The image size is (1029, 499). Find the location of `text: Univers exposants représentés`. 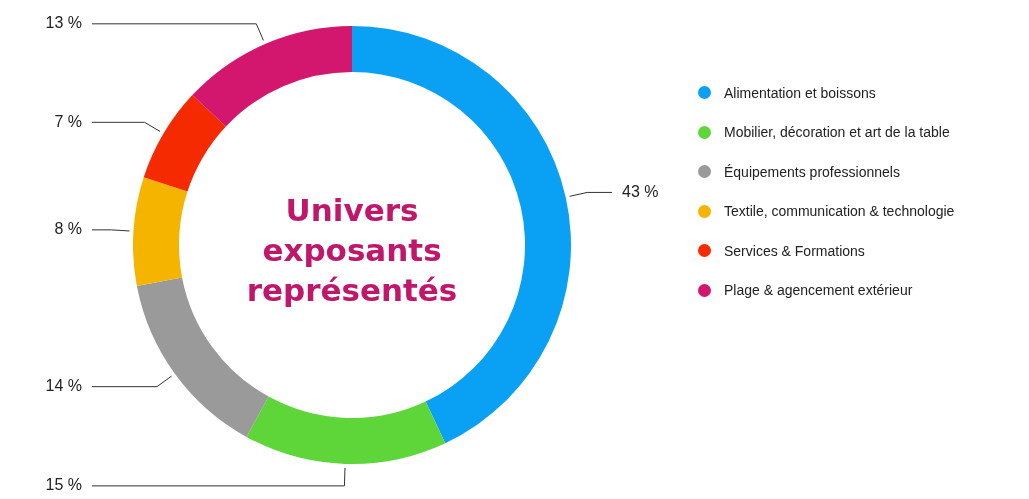

text: Univers exposants représentés is located at coordinates (352, 250).